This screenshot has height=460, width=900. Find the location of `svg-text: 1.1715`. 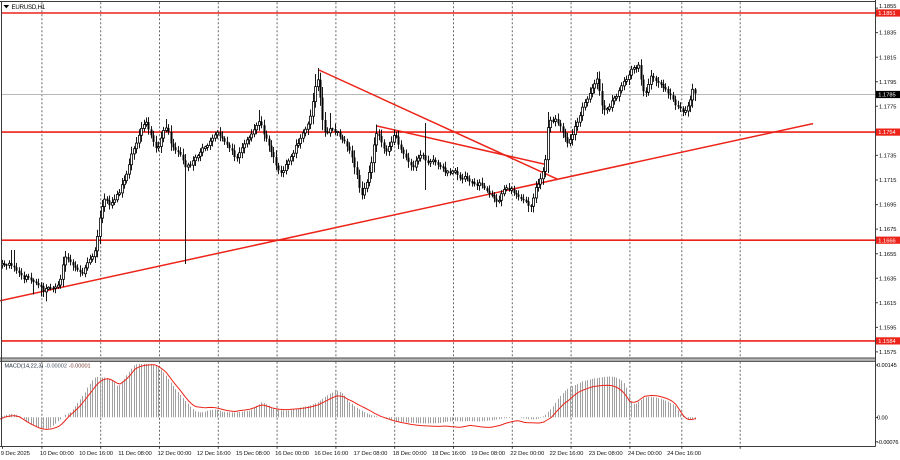

svg-text: 1.1715 is located at coordinates (887, 181).